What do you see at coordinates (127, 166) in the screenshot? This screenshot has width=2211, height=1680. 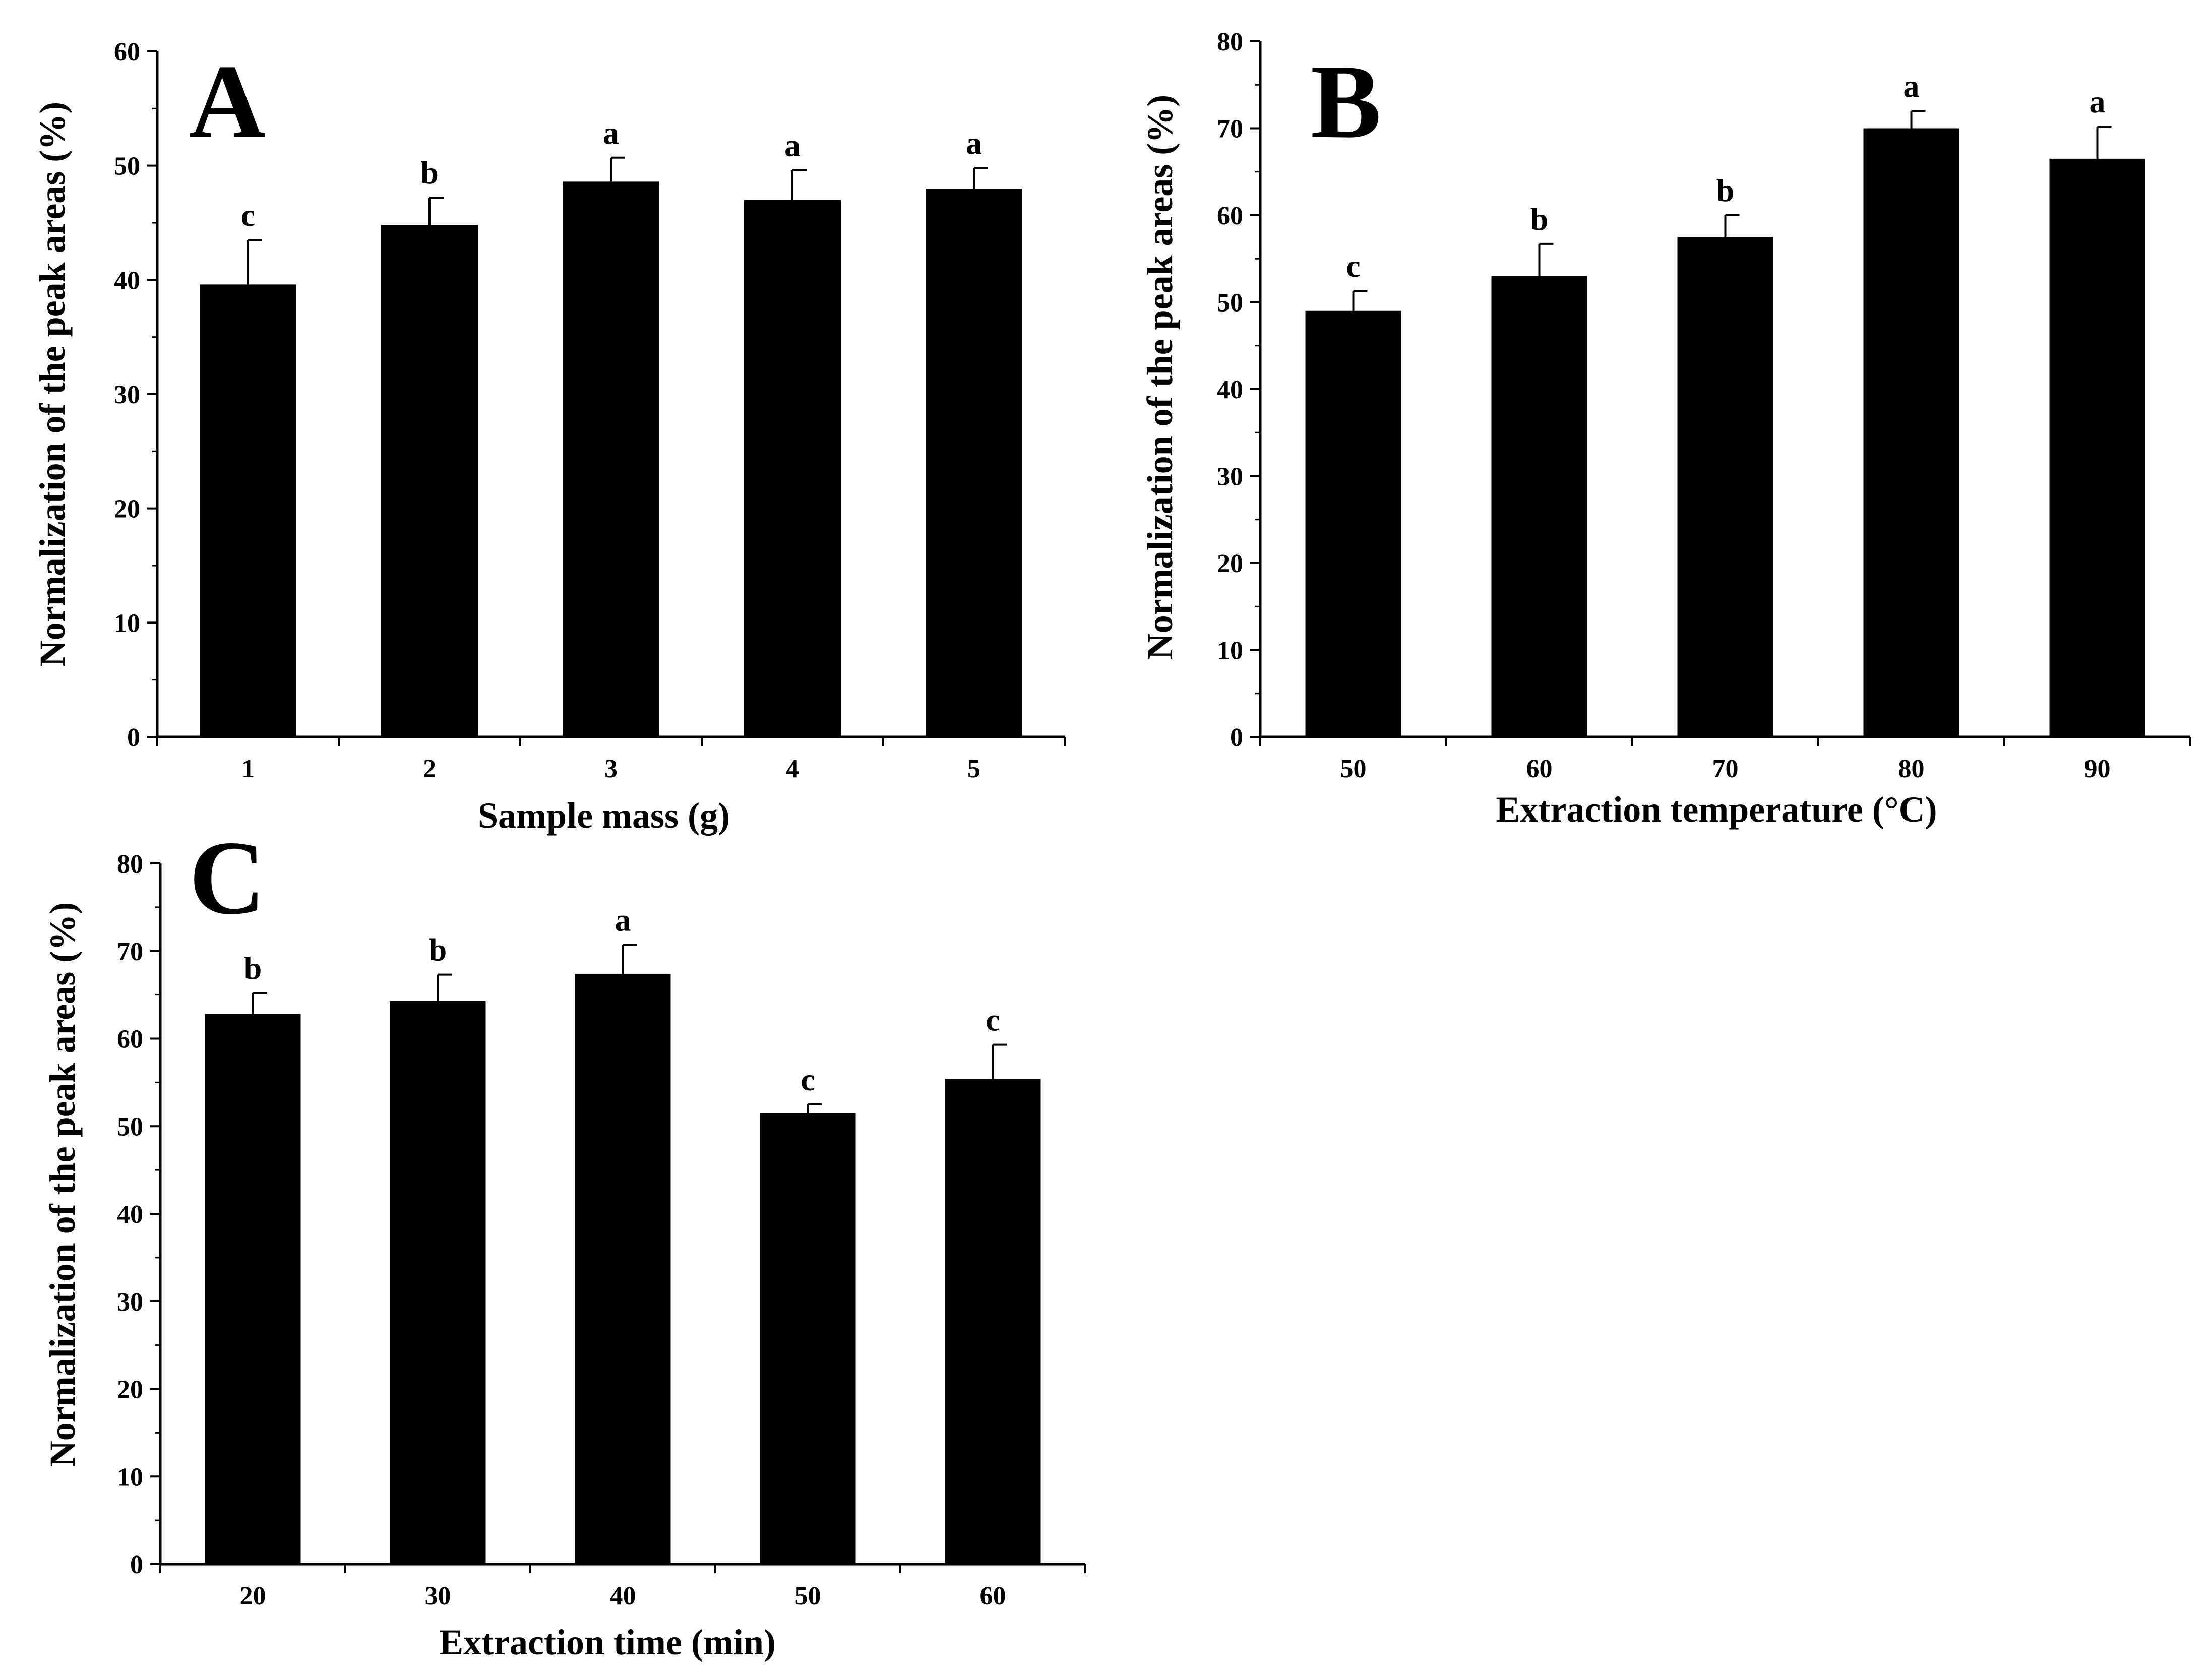 I see `panel-a-y-tick-label: 50` at bounding box center [127, 166].